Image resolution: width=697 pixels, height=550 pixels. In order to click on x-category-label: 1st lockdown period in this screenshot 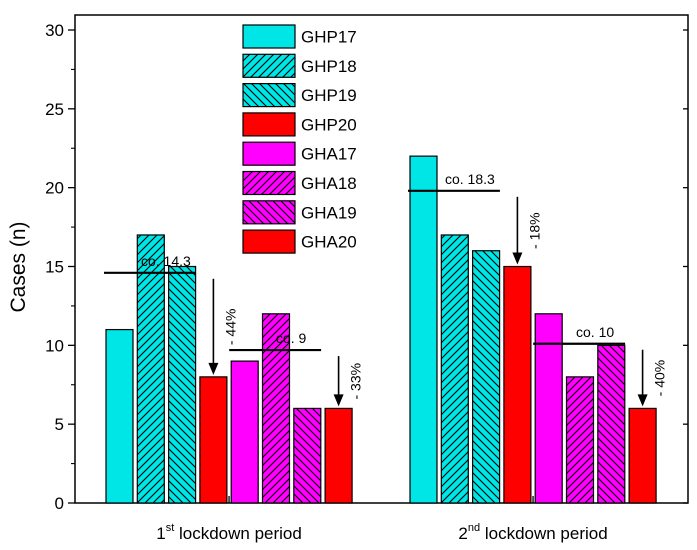, I will do `click(229, 532)`.